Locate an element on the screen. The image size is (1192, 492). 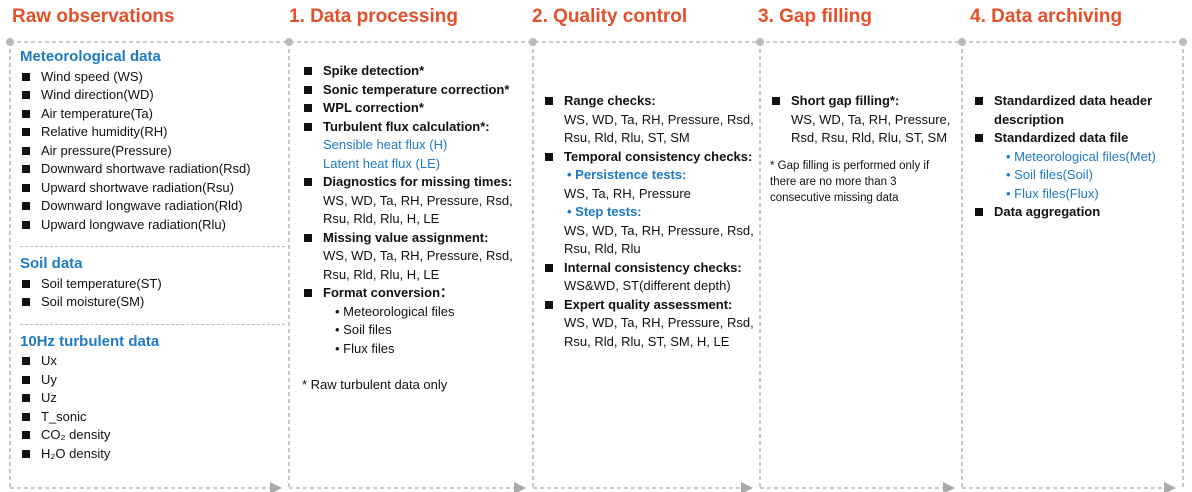
list-item: Air pressure(Pressure) is located at coordinates (152, 151).